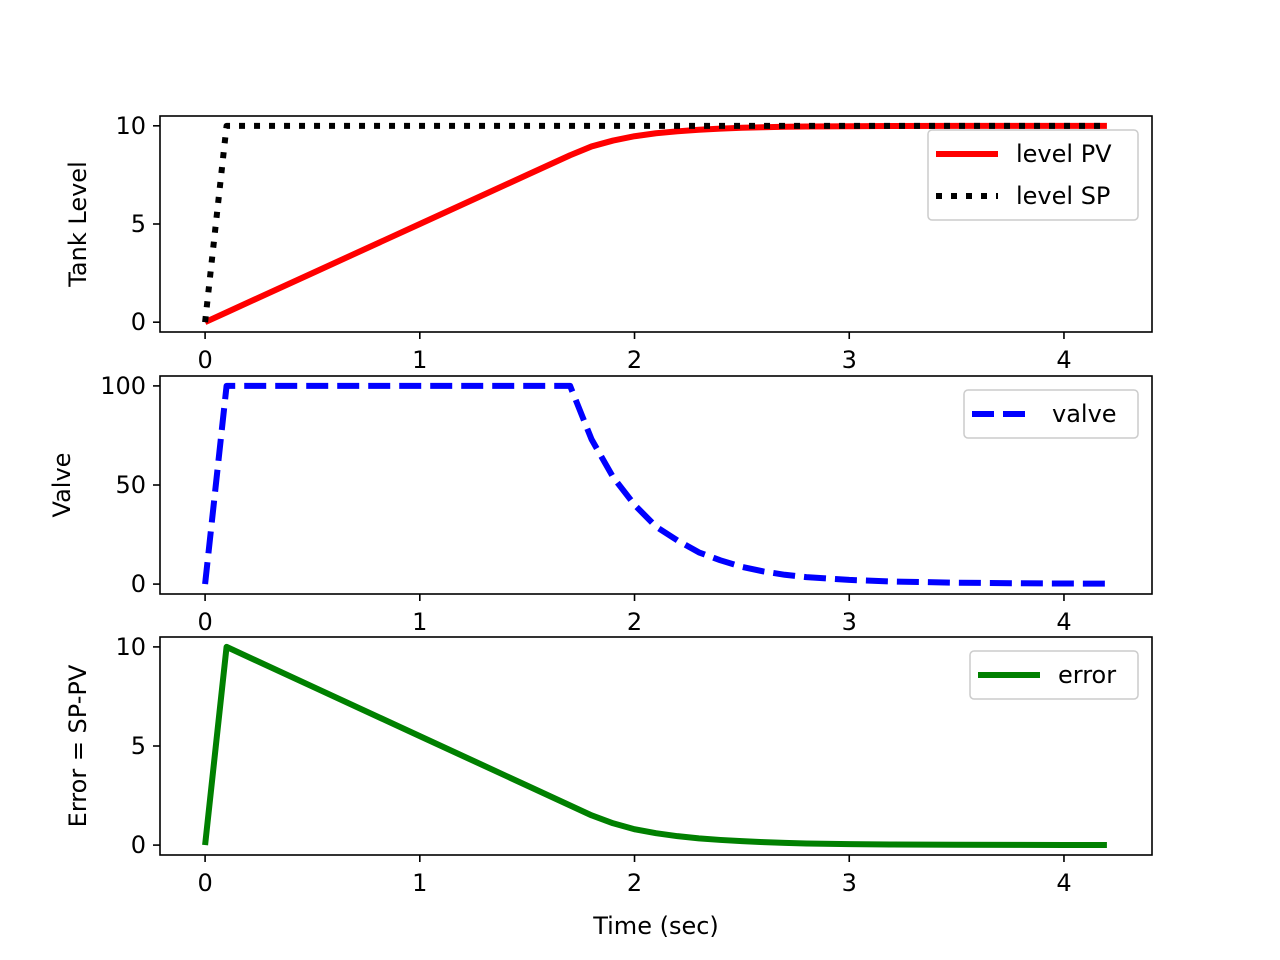  I want to click on series-line-level-pv, so click(655, 223).